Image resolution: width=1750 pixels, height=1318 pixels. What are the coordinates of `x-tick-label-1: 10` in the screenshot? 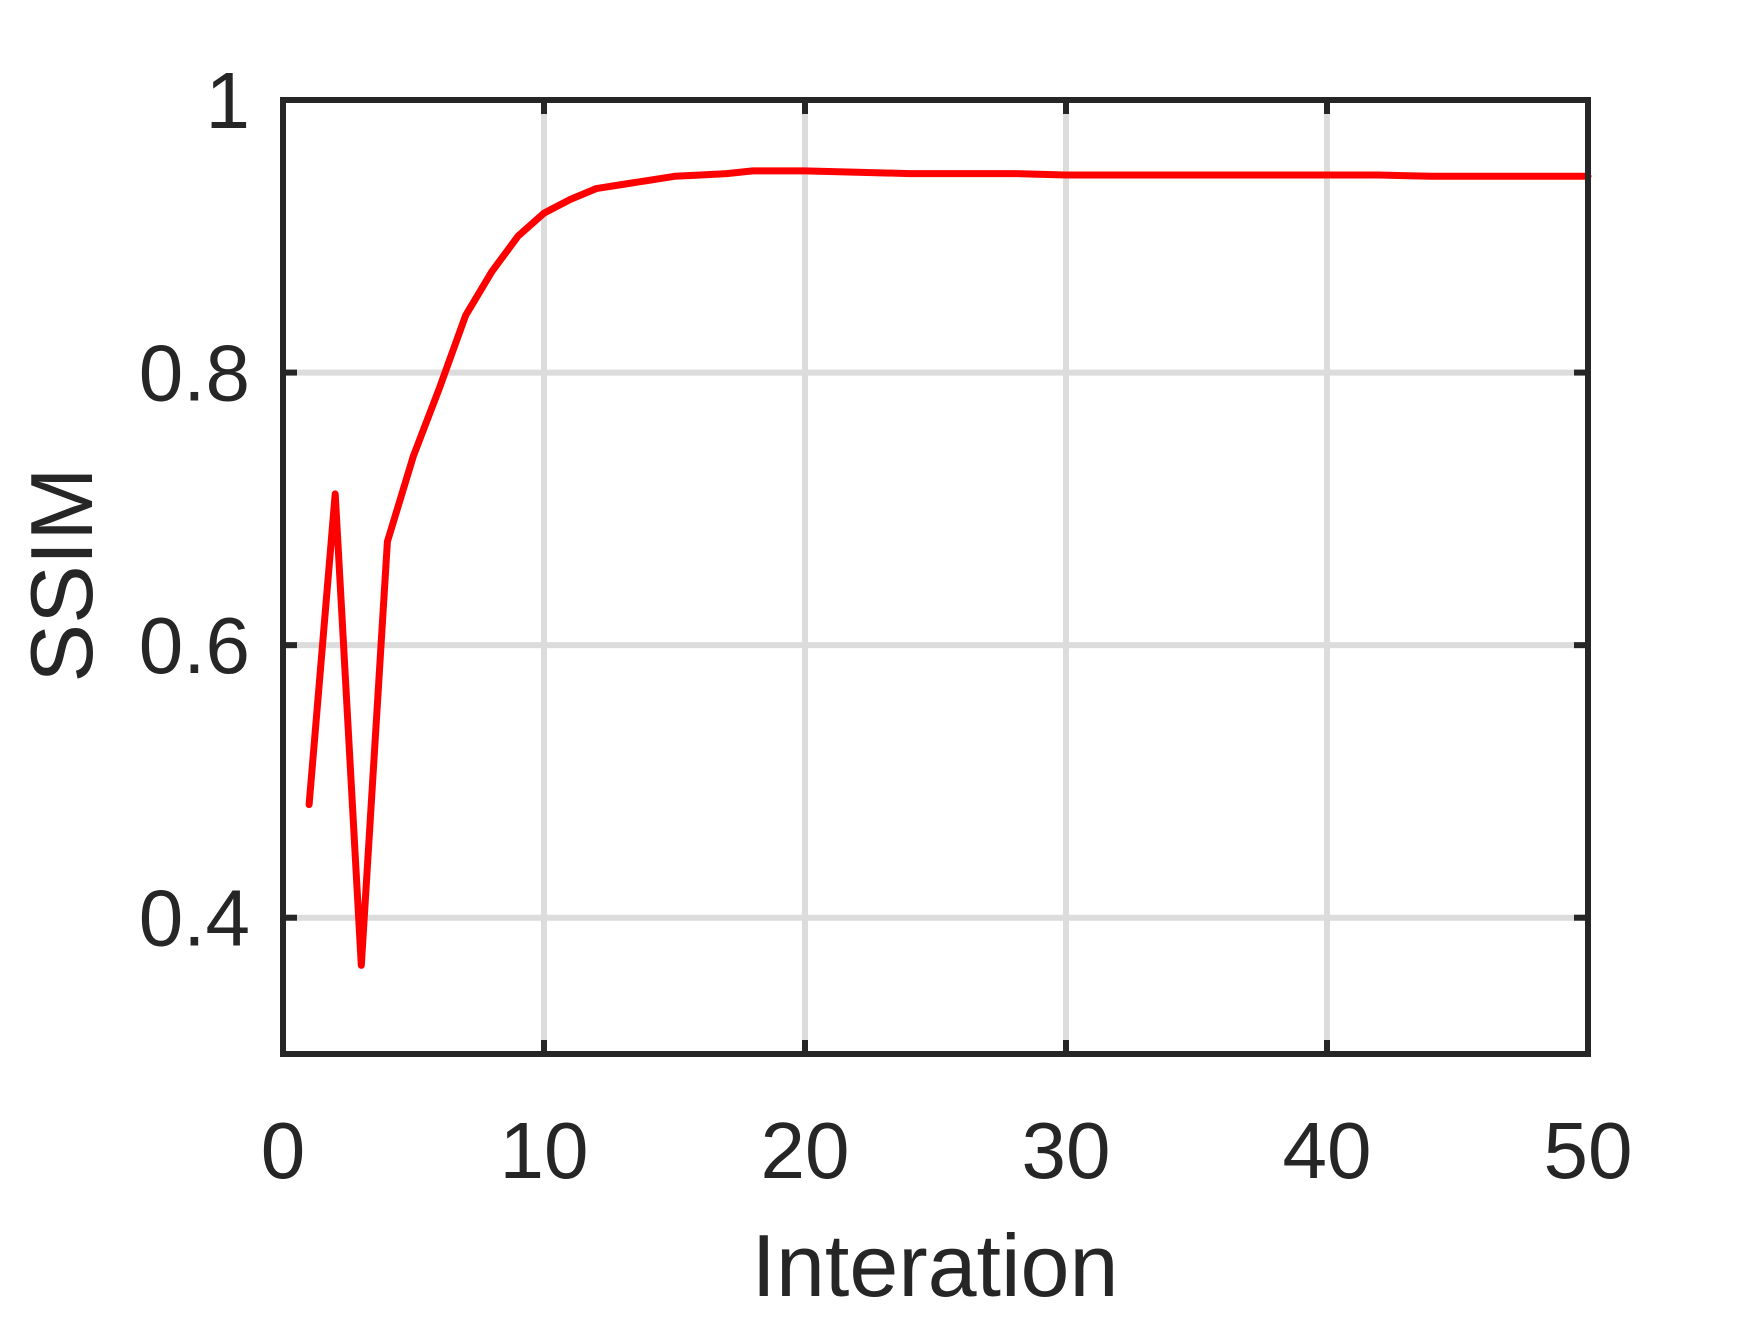 It's located at (544, 1150).